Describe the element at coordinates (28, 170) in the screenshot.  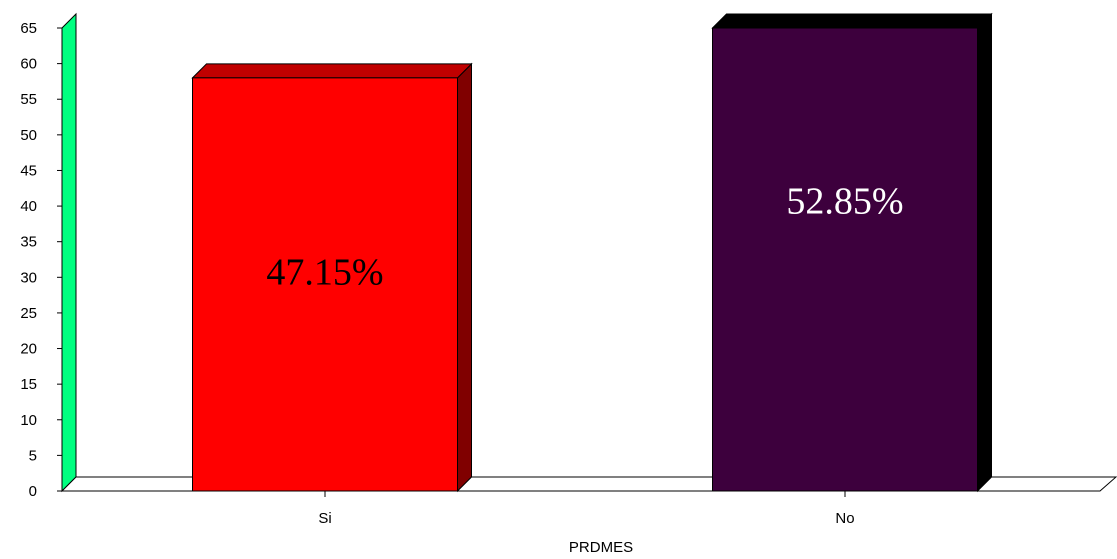
I see `y-tick-label: 45` at that location.